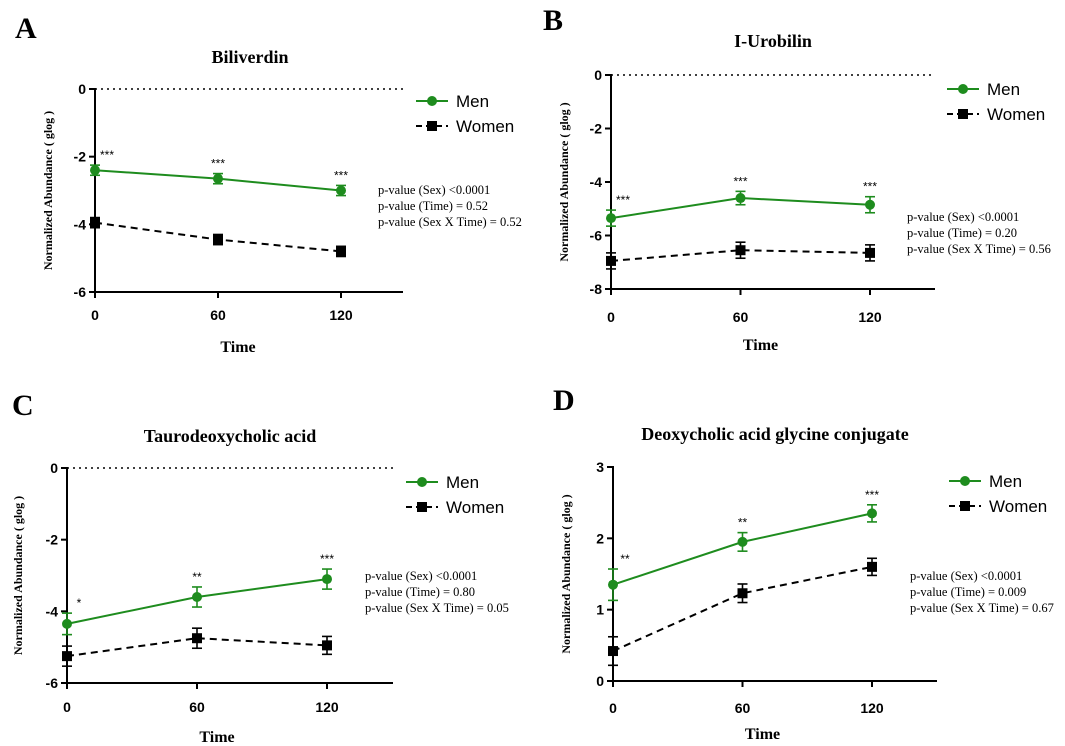 The image size is (1065, 746). I want to click on significance-marker: *, so click(79, 603).